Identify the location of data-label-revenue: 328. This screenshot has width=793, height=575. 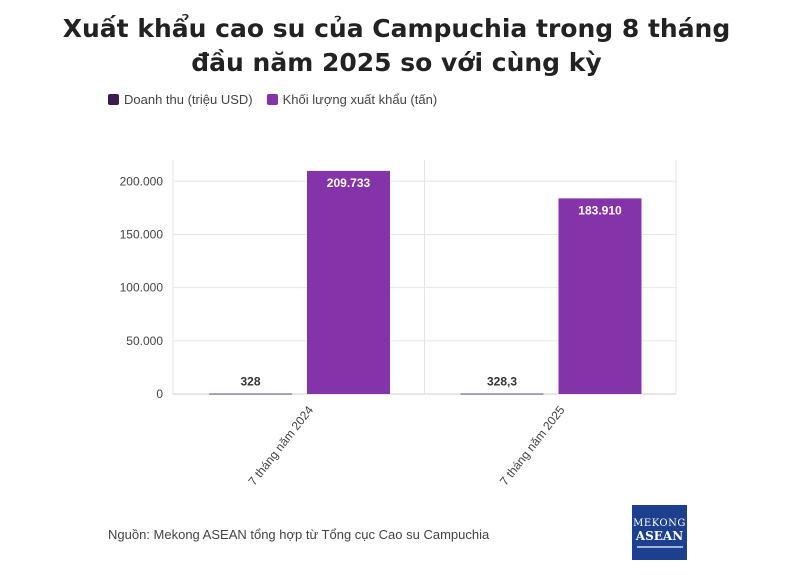
(250, 382).